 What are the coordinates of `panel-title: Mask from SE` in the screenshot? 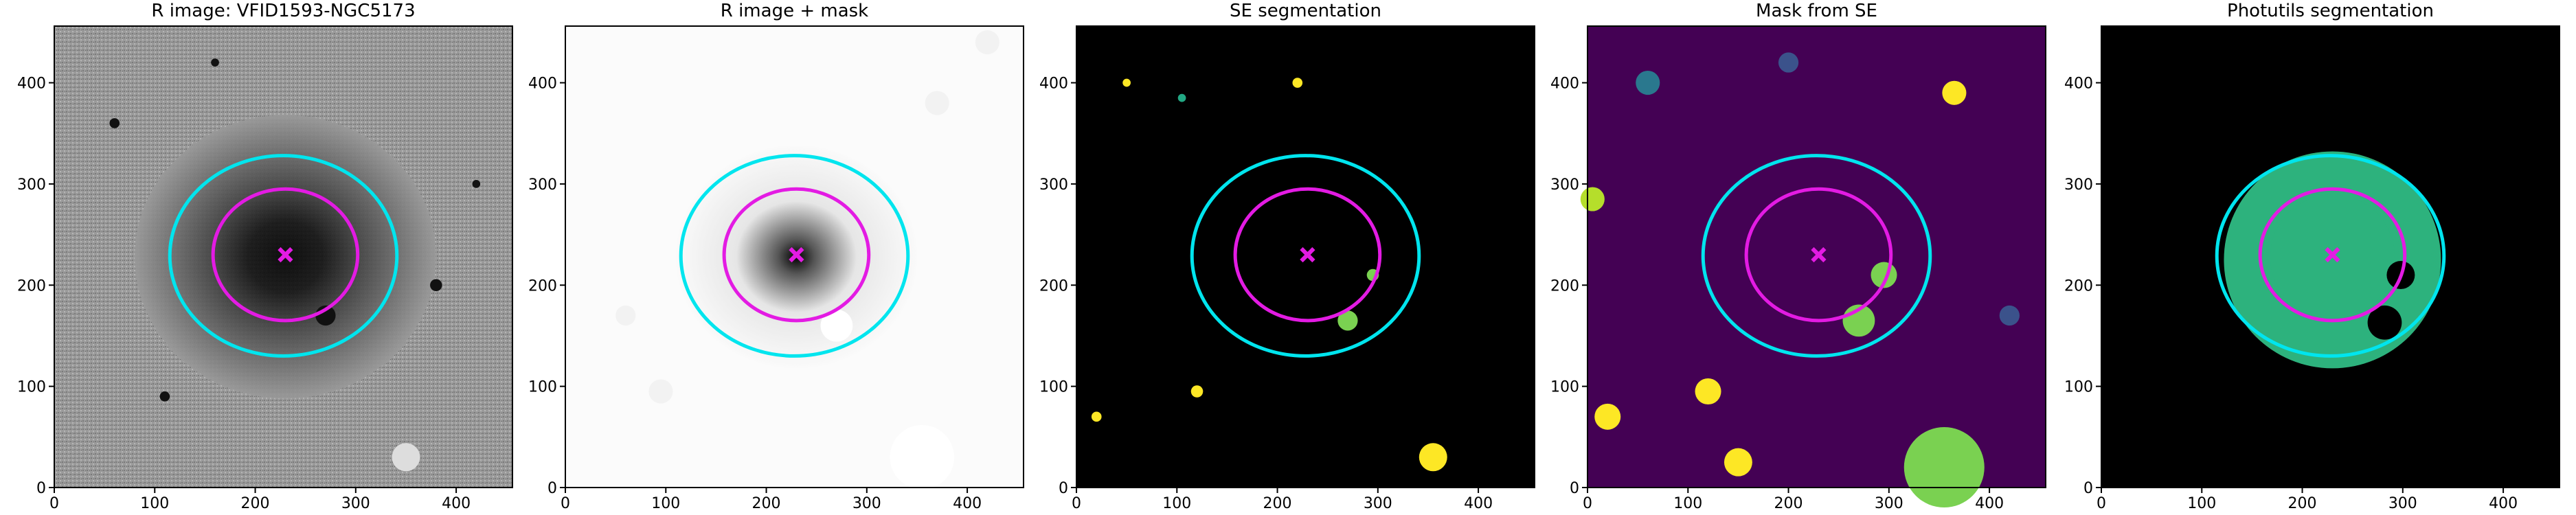 It's located at (1816, 11).